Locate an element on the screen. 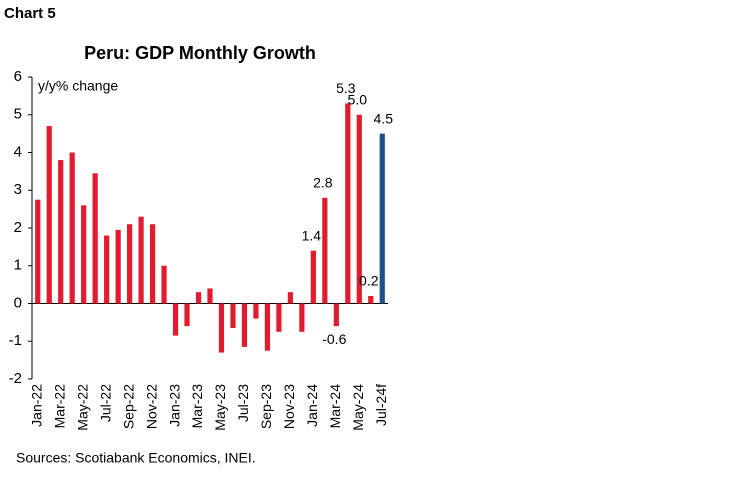 The height and width of the screenshot is (483, 748). x-tick-label: Jan-22 is located at coordinates (36, 405).